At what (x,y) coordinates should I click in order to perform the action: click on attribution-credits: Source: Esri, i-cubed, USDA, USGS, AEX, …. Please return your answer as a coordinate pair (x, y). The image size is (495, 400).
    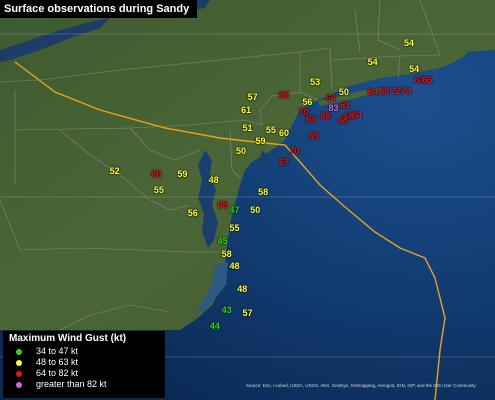
    Looking at the image, I should click on (361, 385).